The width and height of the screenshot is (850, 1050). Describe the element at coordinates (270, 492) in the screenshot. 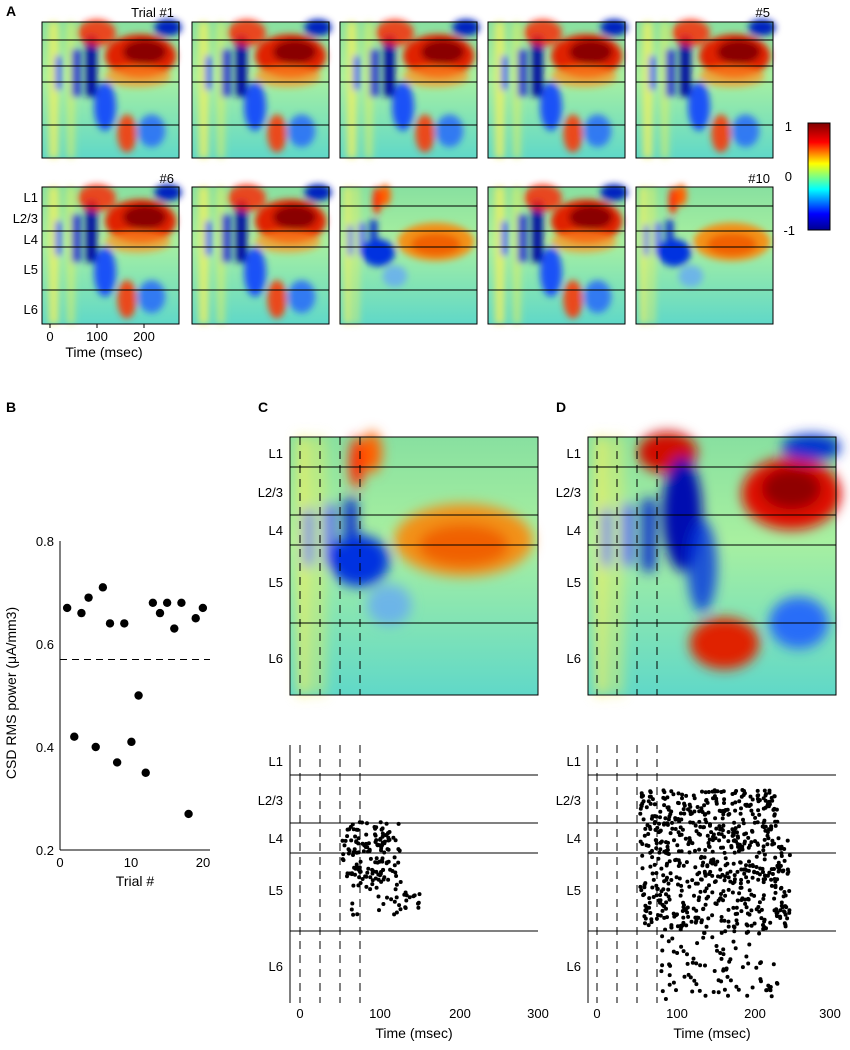

I see `c-layer-l23: L2/3` at that location.